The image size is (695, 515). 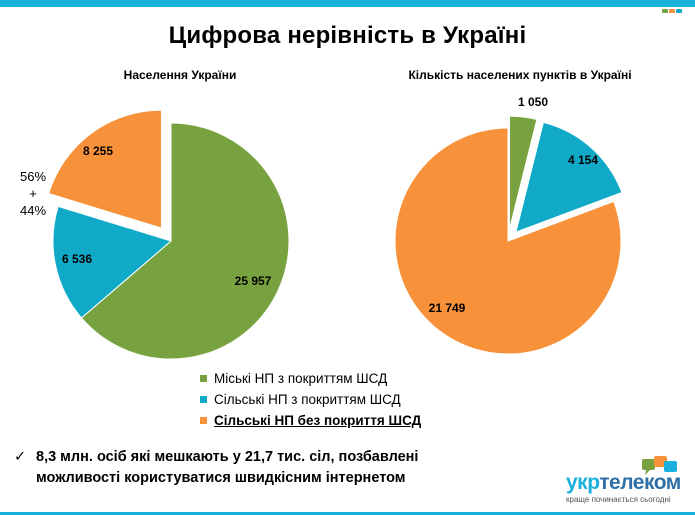 What do you see at coordinates (253, 281) in the screenshot?
I see `population-data-label-1: 25 957` at bounding box center [253, 281].